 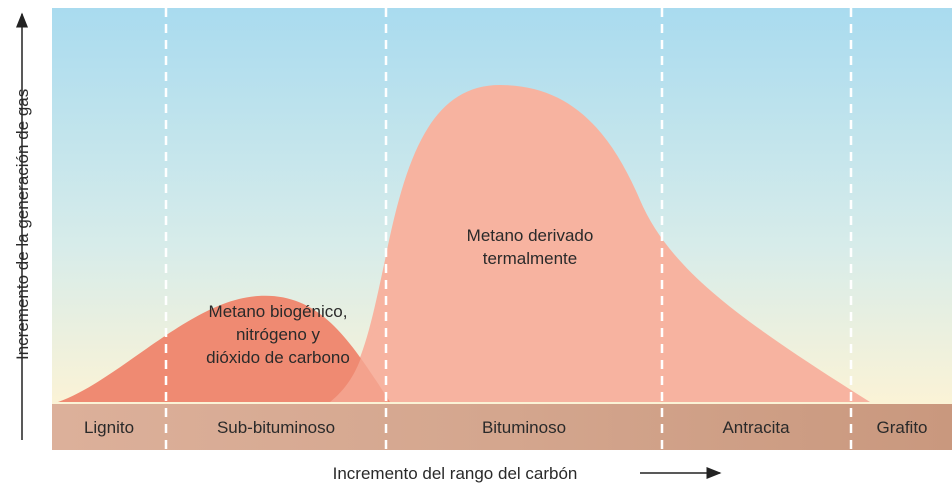 I want to click on y-axis-label: Incremento de la generación de gas, so click(x=22, y=224).